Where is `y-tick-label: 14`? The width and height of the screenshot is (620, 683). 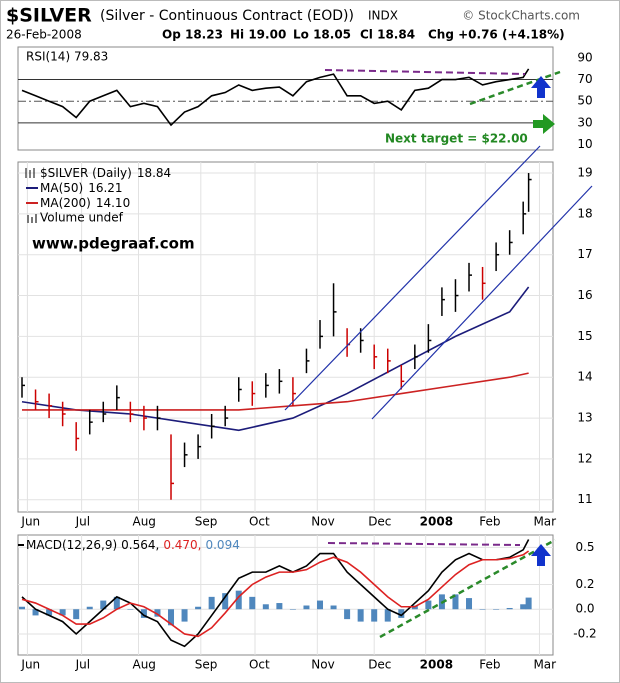 y-tick-label: 14 is located at coordinates (584, 377).